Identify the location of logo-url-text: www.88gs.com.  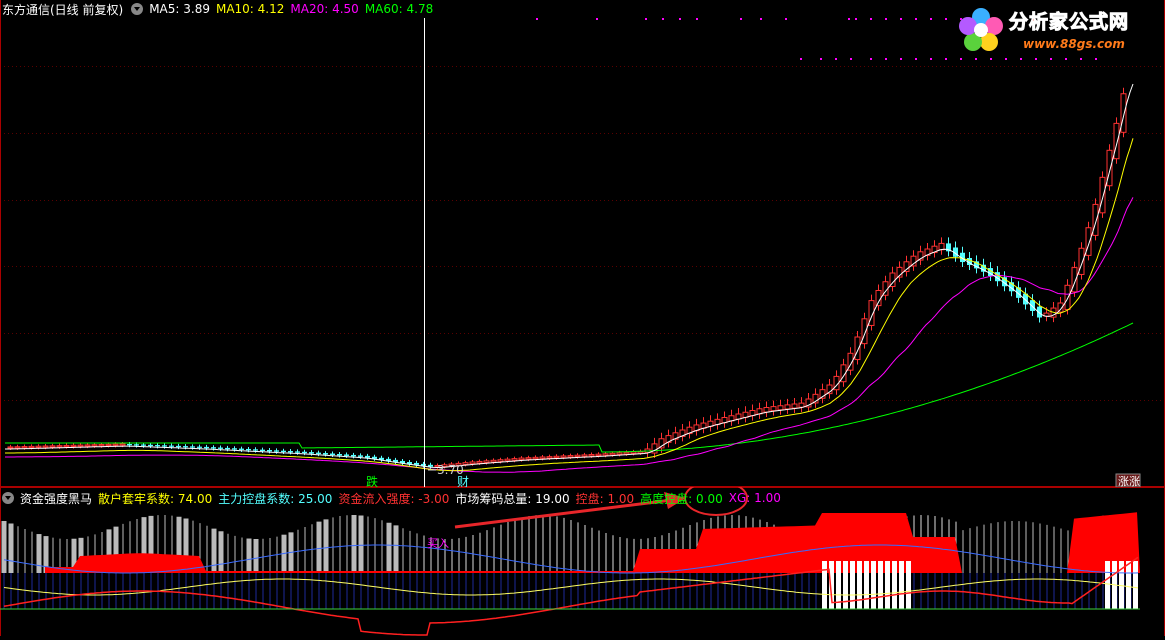
(1074, 44).